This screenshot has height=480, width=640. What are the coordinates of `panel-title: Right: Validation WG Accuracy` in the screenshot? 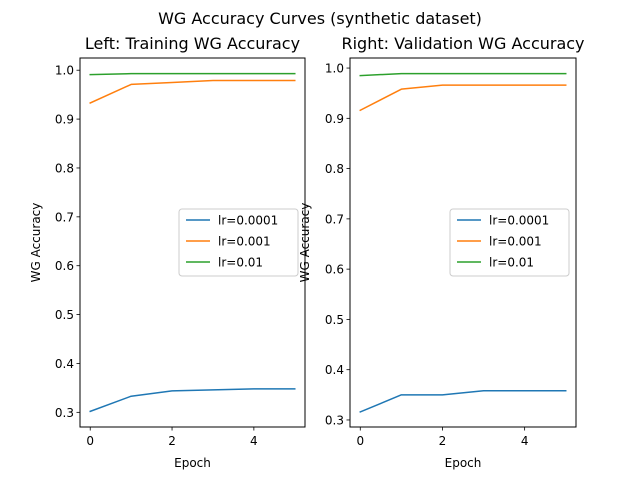 It's located at (462, 43).